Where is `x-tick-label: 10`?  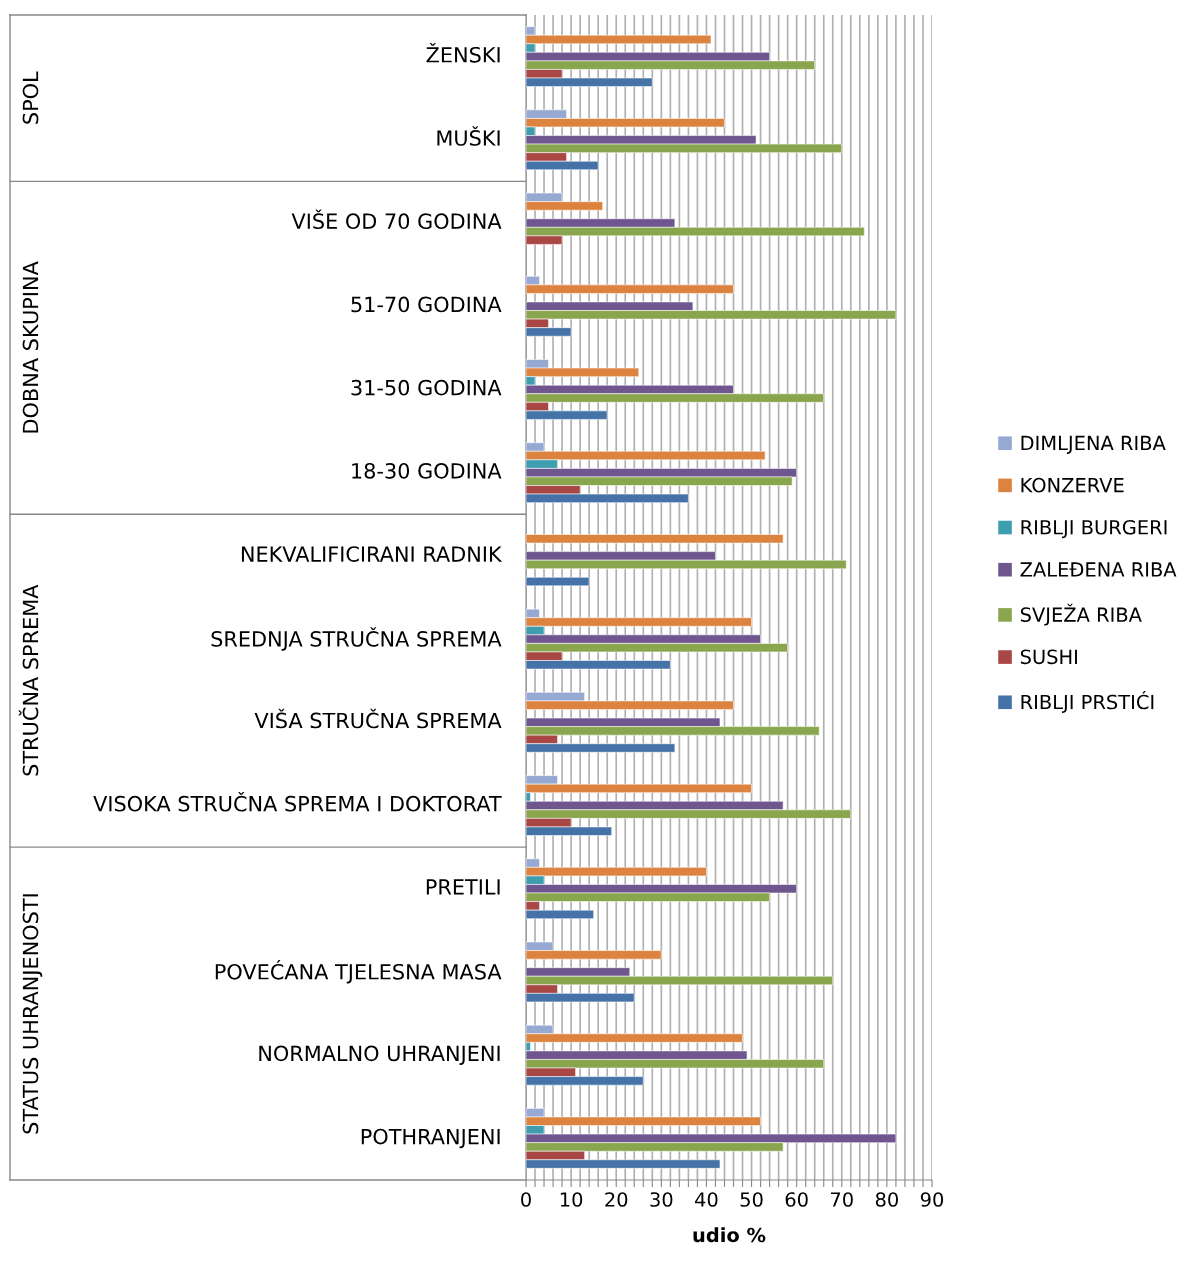
x-tick-label: 10 is located at coordinates (571, 1199).